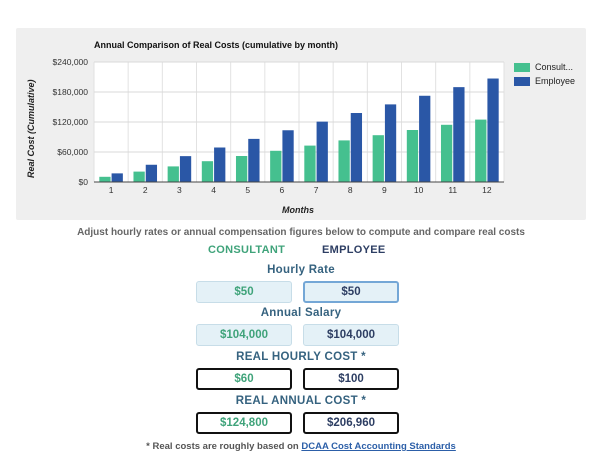 The width and height of the screenshot is (602, 459). What do you see at coordinates (84, 182) in the screenshot?
I see `y-tick-label: $0` at bounding box center [84, 182].